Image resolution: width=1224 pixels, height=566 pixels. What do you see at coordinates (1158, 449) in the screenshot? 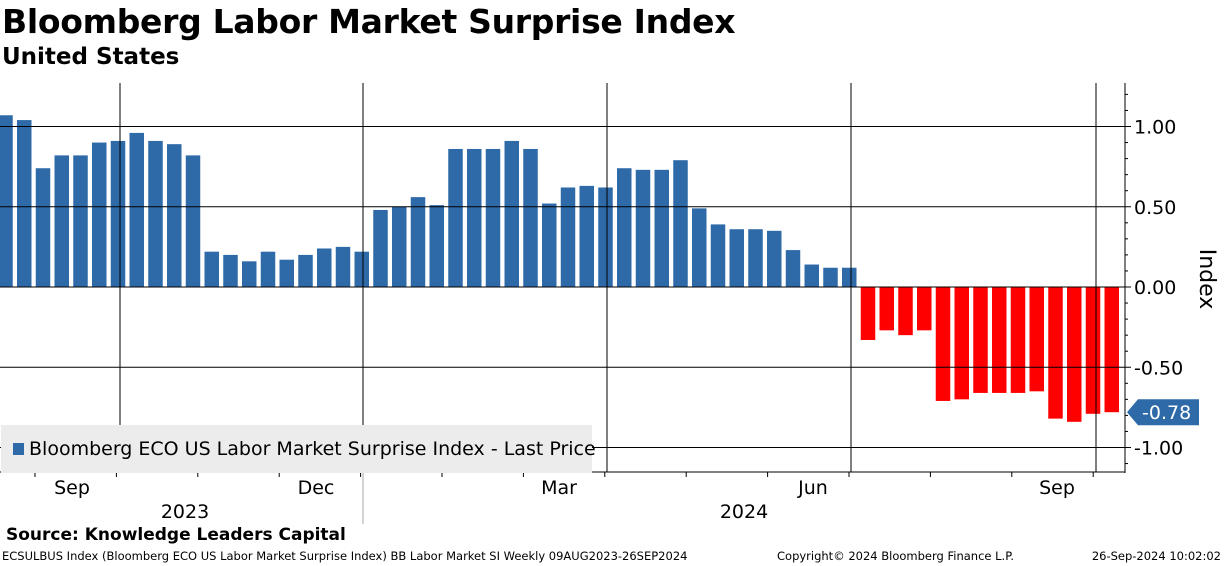
I see `y-tick-label: -1.00` at bounding box center [1158, 449].